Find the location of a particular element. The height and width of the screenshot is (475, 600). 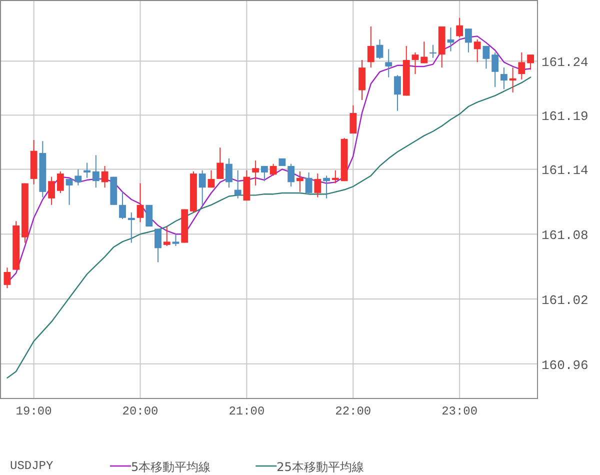

x-tick-label: 19:00 is located at coordinates (34, 411).